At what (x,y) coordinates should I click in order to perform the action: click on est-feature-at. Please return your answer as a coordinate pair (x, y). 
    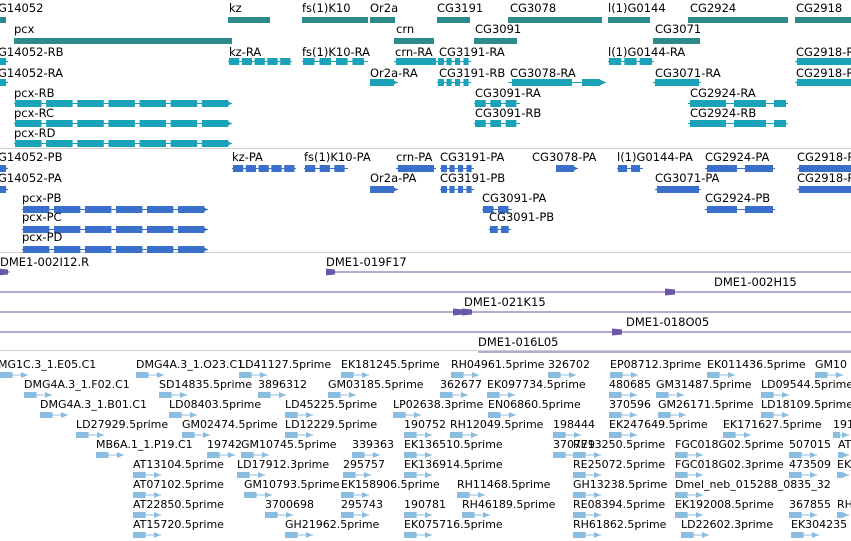
    Looking at the image, I should click on (843, 455).